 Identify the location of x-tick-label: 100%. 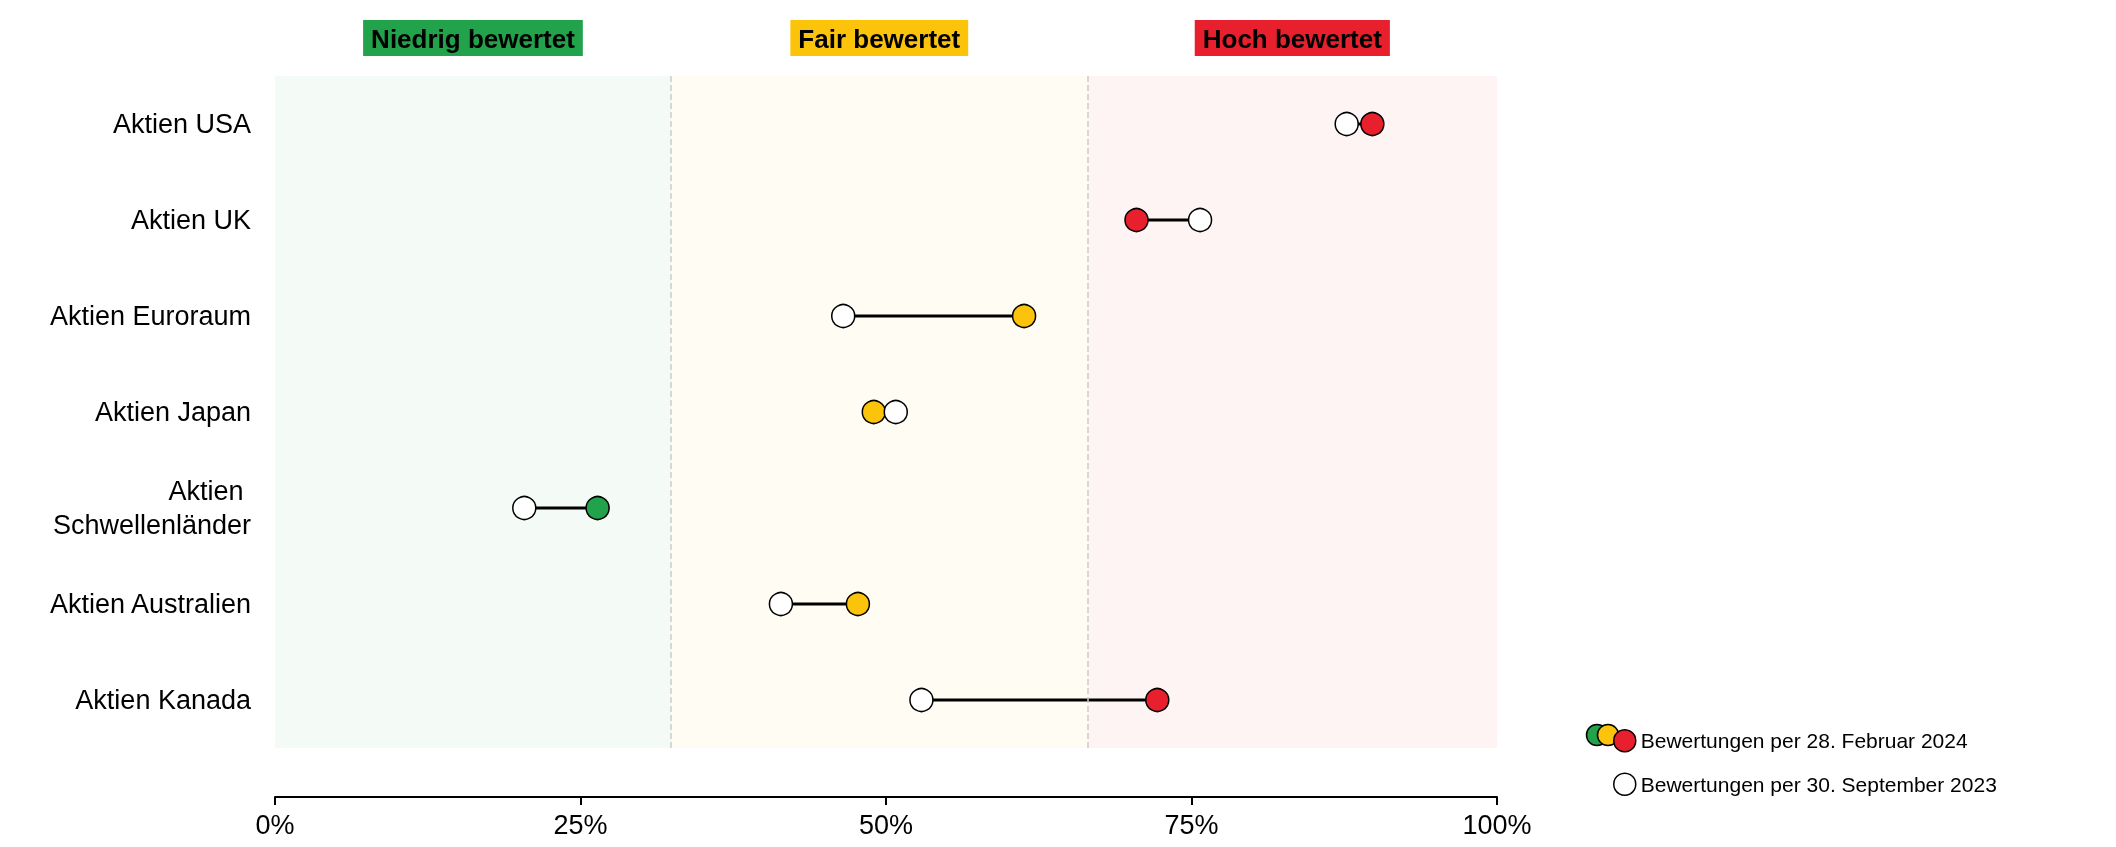
(1497, 824).